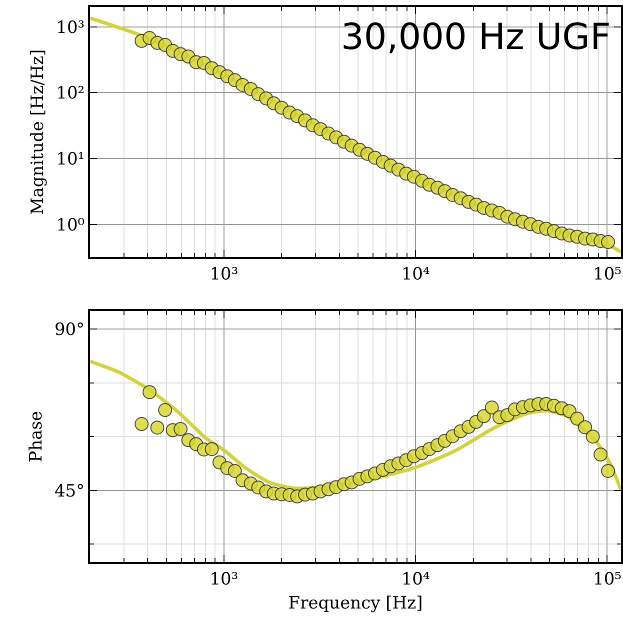 Image resolution: width=623 pixels, height=624 pixels. I want to click on y-tick-label: 10³, so click(70, 28).